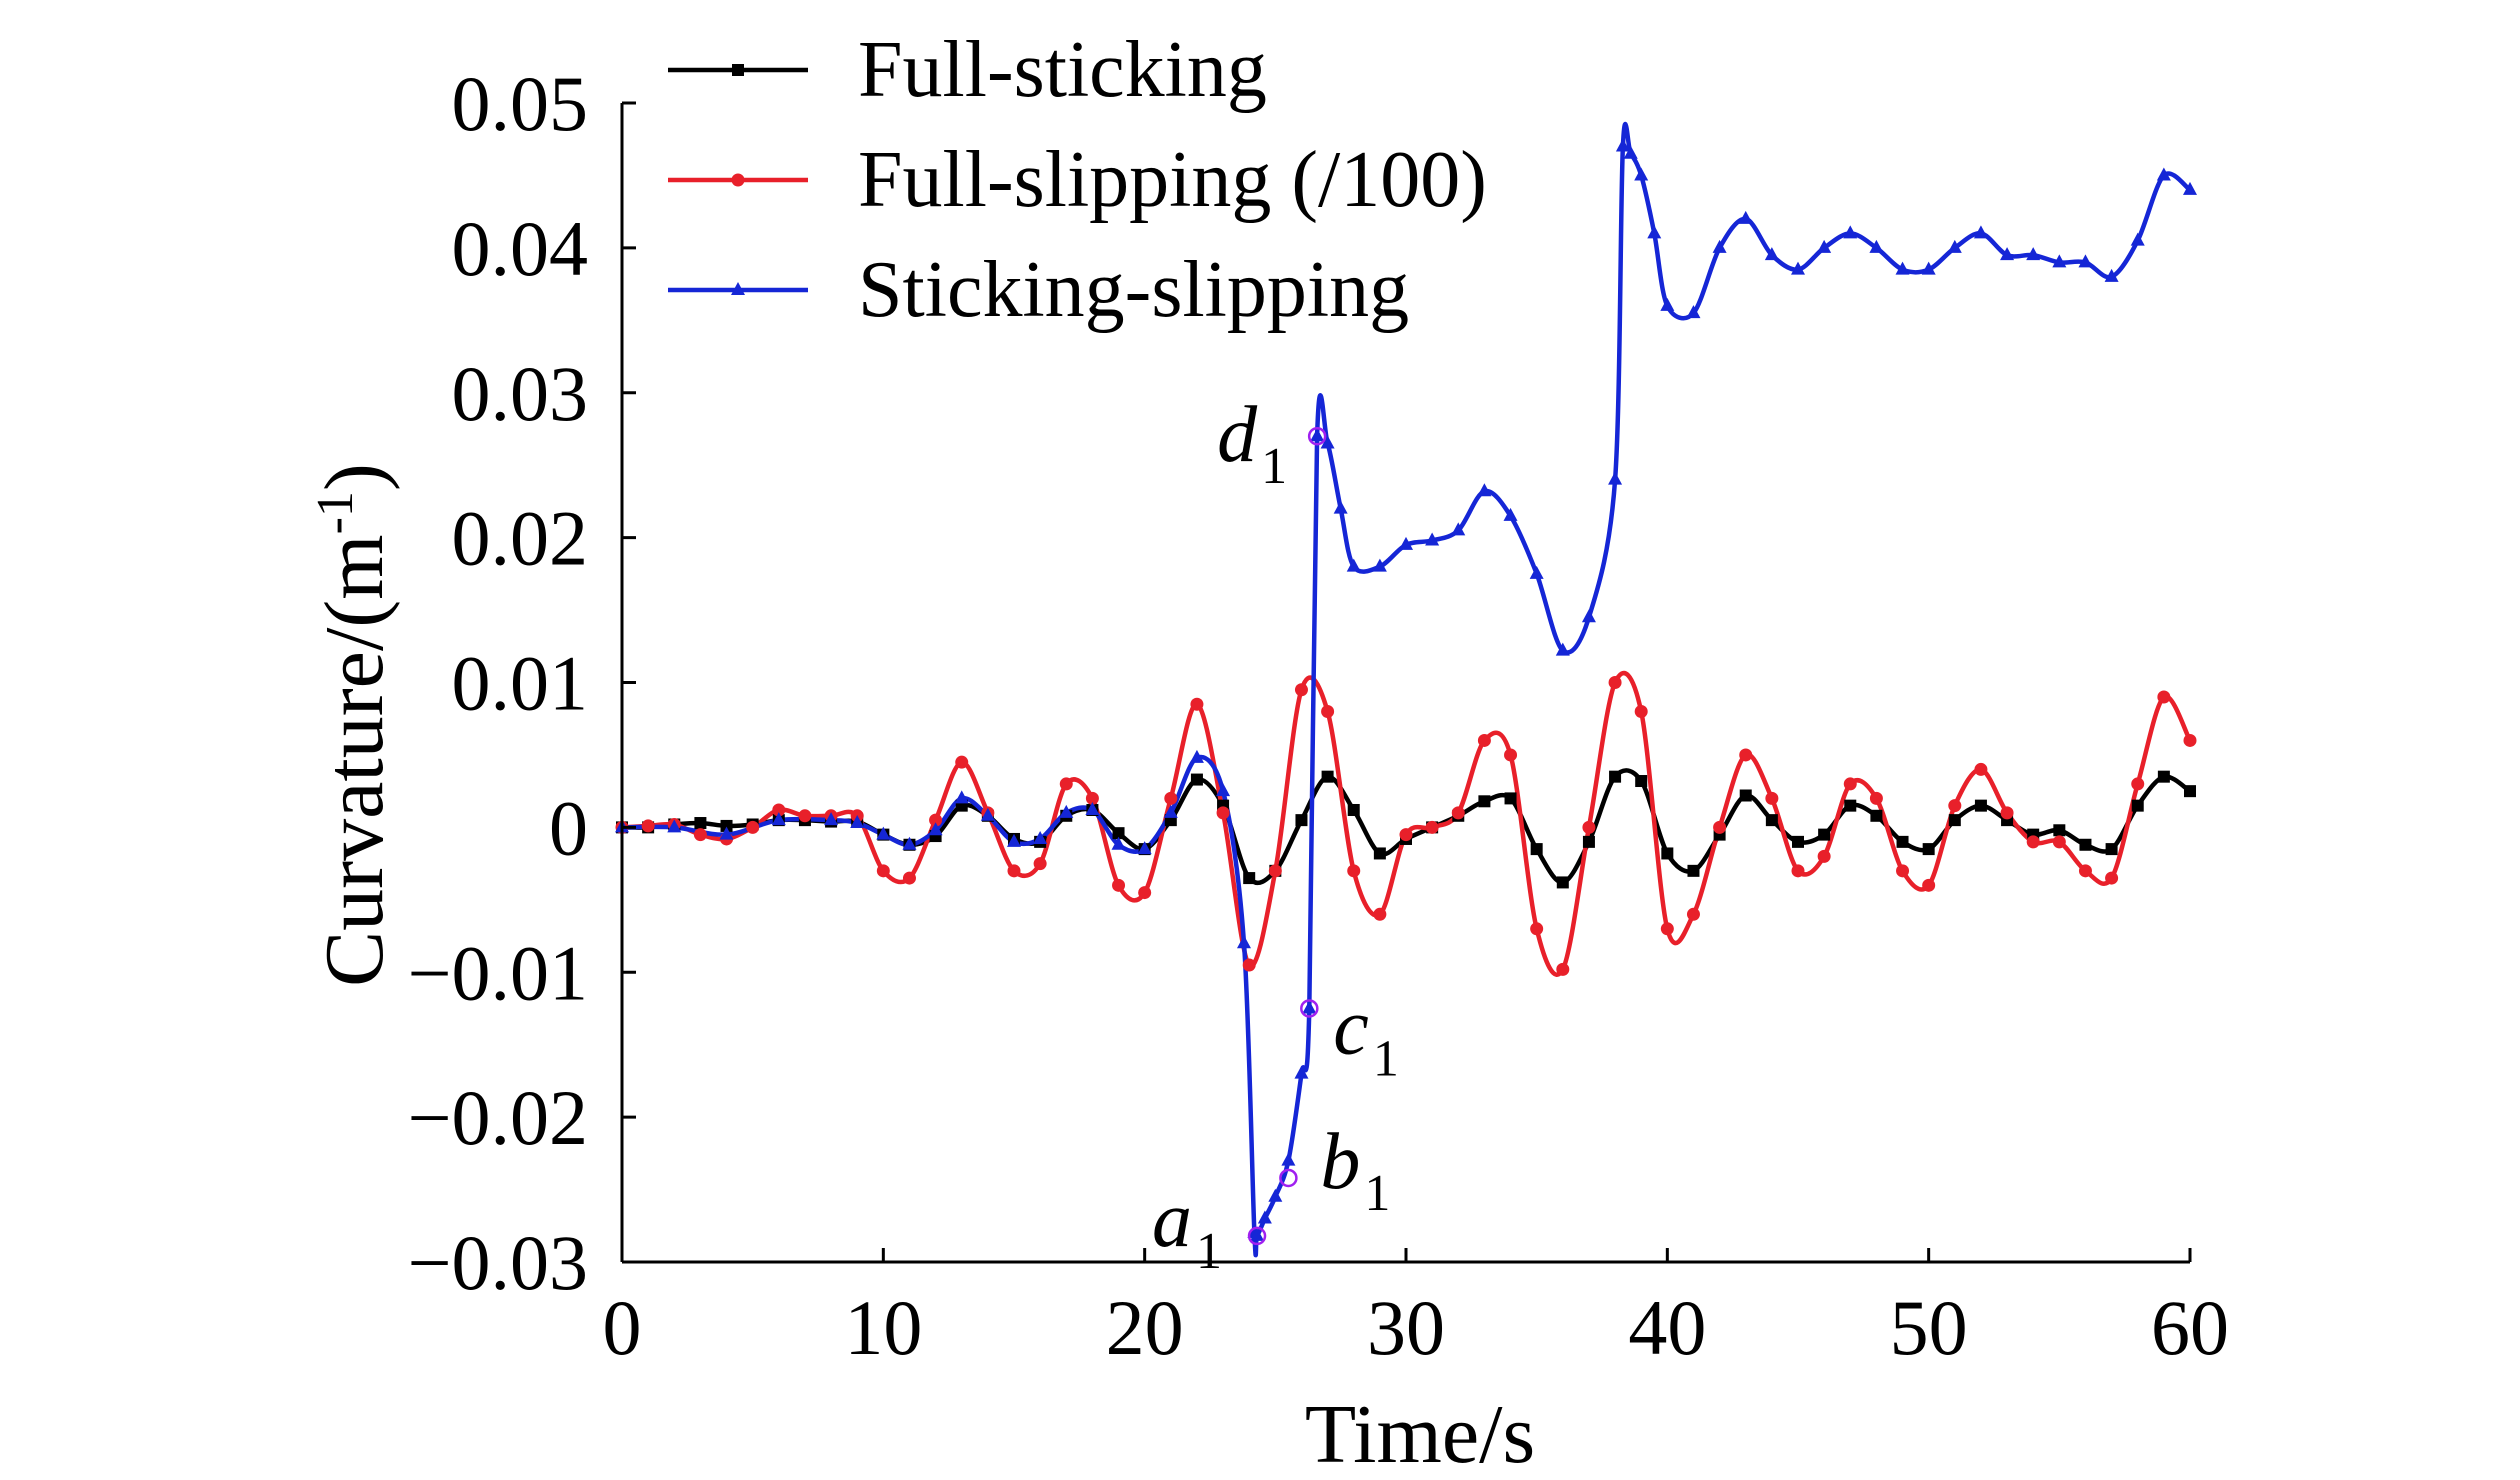 The height and width of the screenshot is (1480, 2520). What do you see at coordinates (622, 1327) in the screenshot?
I see `x-tick-label: 0` at bounding box center [622, 1327].